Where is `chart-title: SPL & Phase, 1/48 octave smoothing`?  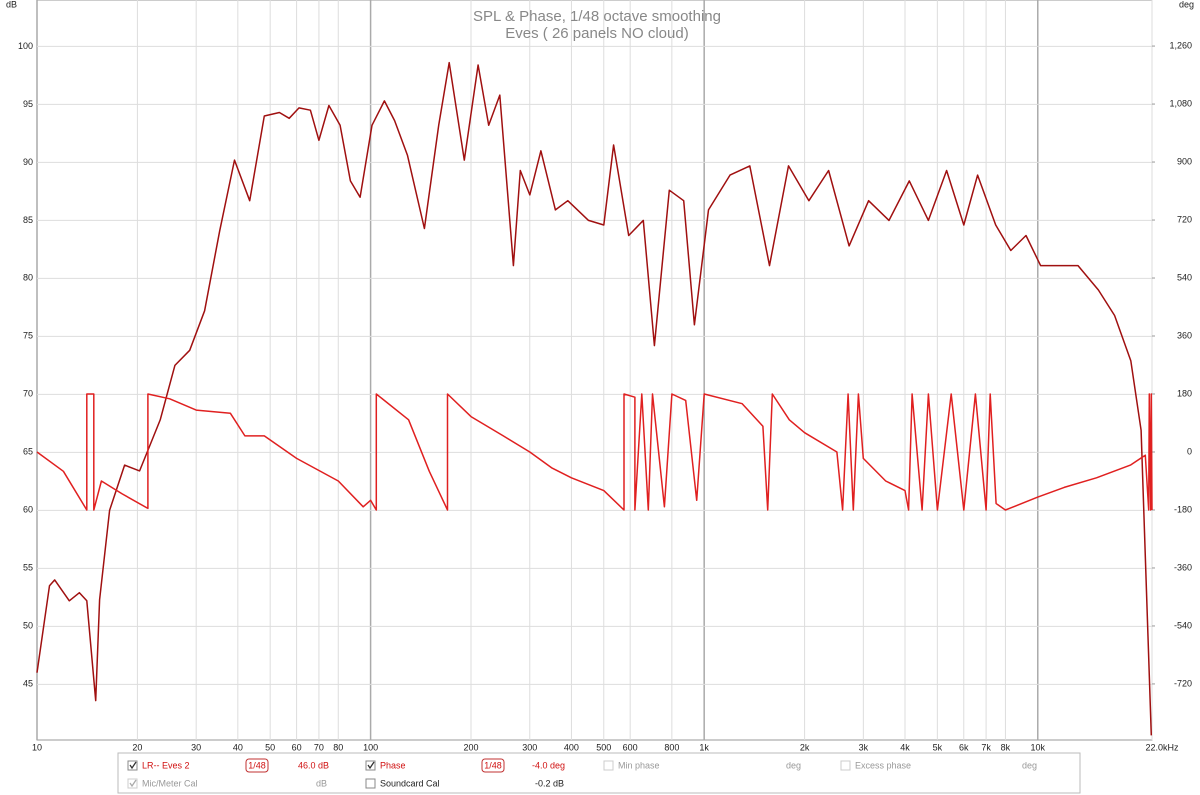 chart-title: SPL & Phase, 1/48 octave smoothing is located at coordinates (597, 16).